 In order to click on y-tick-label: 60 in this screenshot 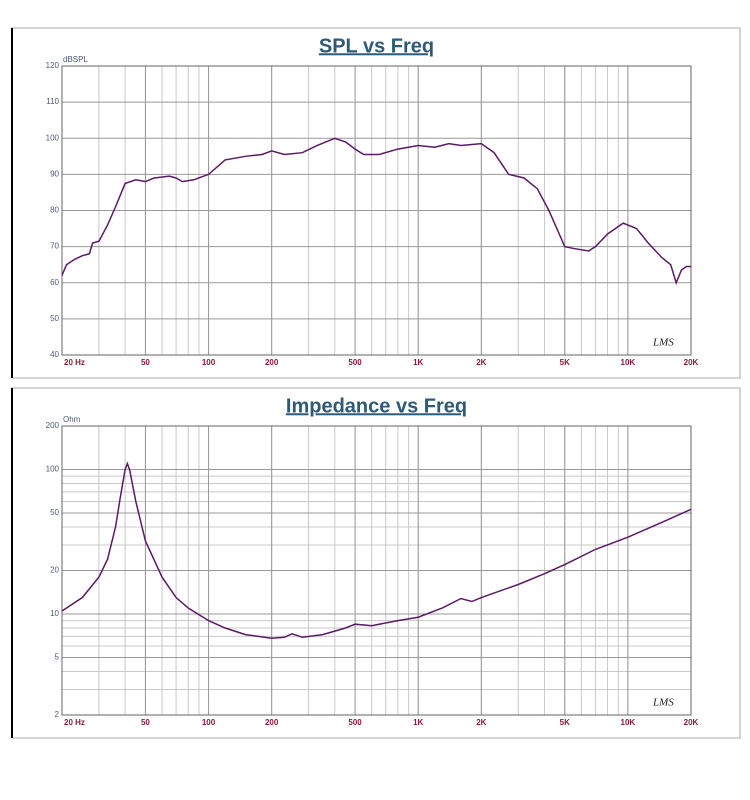, I will do `click(54, 282)`.